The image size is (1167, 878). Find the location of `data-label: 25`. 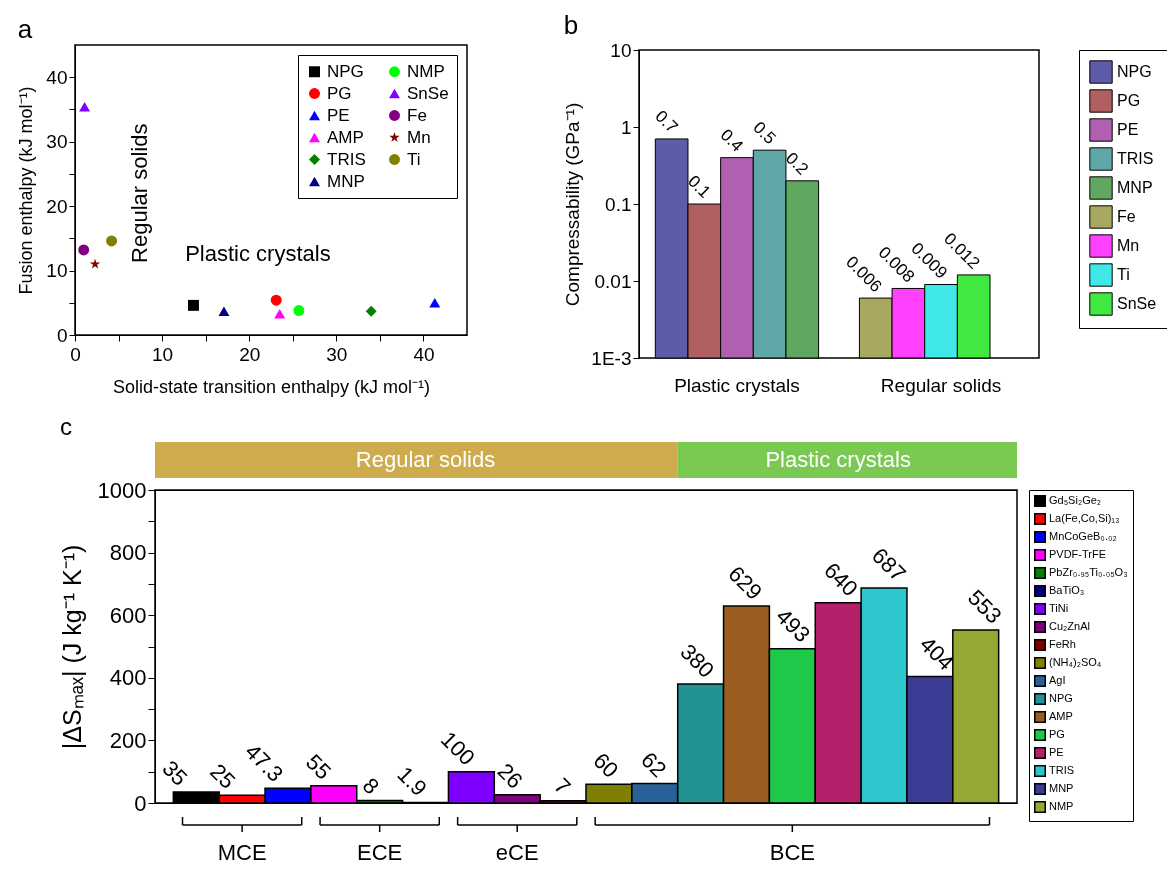

data-label: 25 is located at coordinates (223, 776).